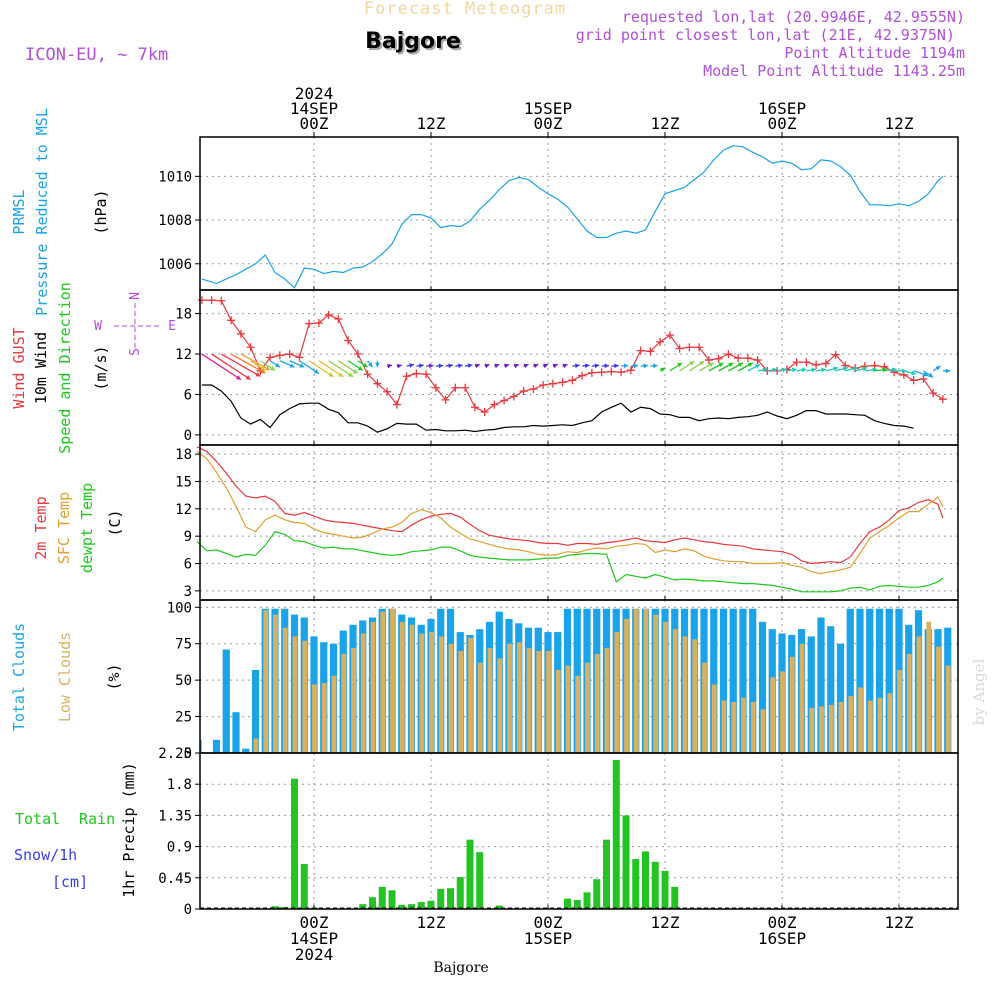  Describe the element at coordinates (42, 212) in the screenshot. I see `pressure-label-line: Pressure Reduced to MSL` at that location.